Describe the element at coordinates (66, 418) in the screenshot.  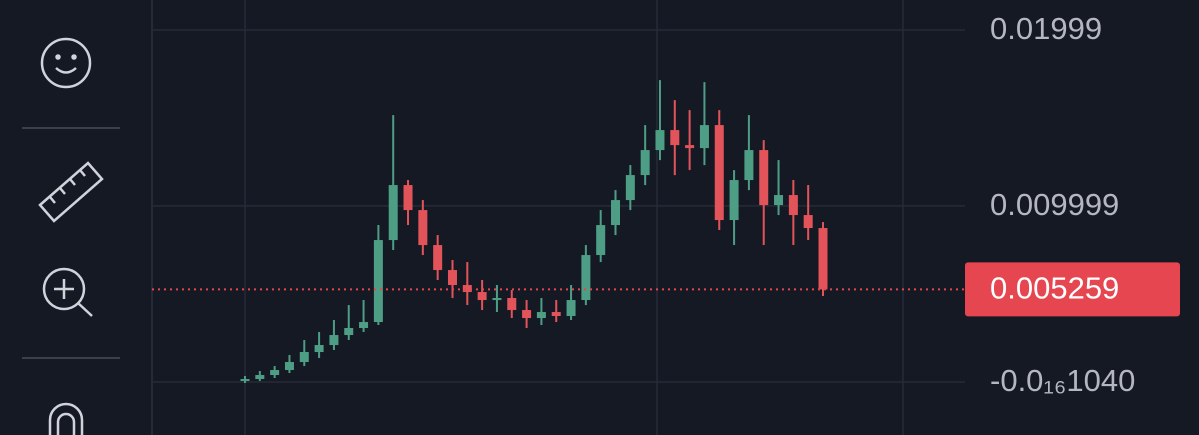
I see `magnet-tool` at that location.